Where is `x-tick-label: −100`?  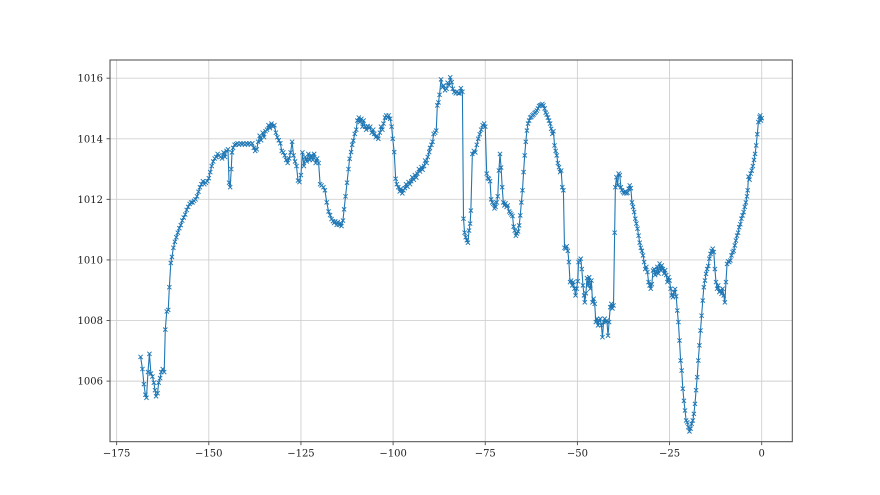 x-tick-label: −100 is located at coordinates (392, 454).